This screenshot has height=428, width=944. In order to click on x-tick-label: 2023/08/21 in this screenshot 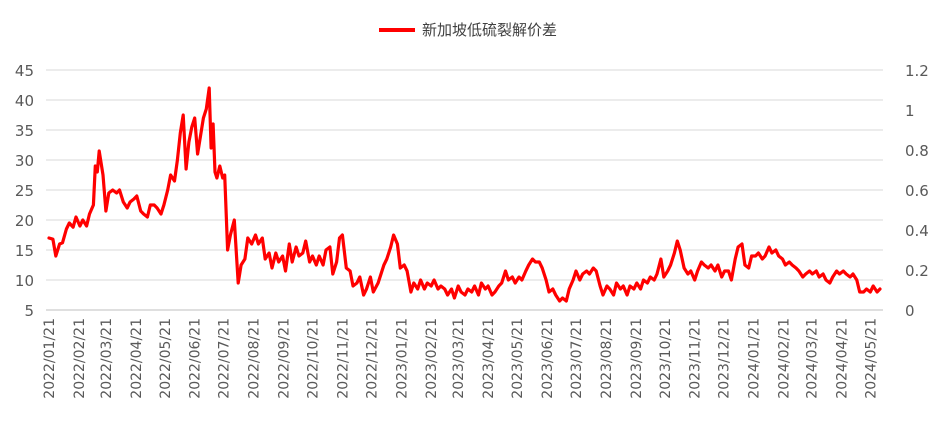, I will do `click(607, 358)`.